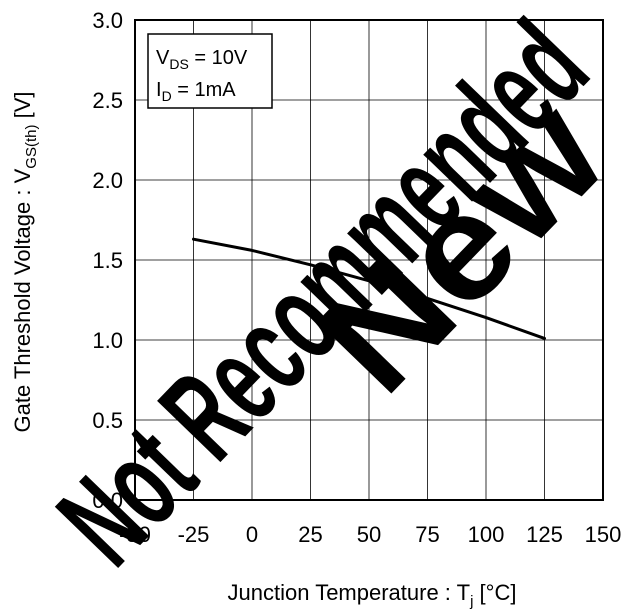  What do you see at coordinates (196, 91) in the screenshot?
I see `condition-id: ID = 1mA` at bounding box center [196, 91].